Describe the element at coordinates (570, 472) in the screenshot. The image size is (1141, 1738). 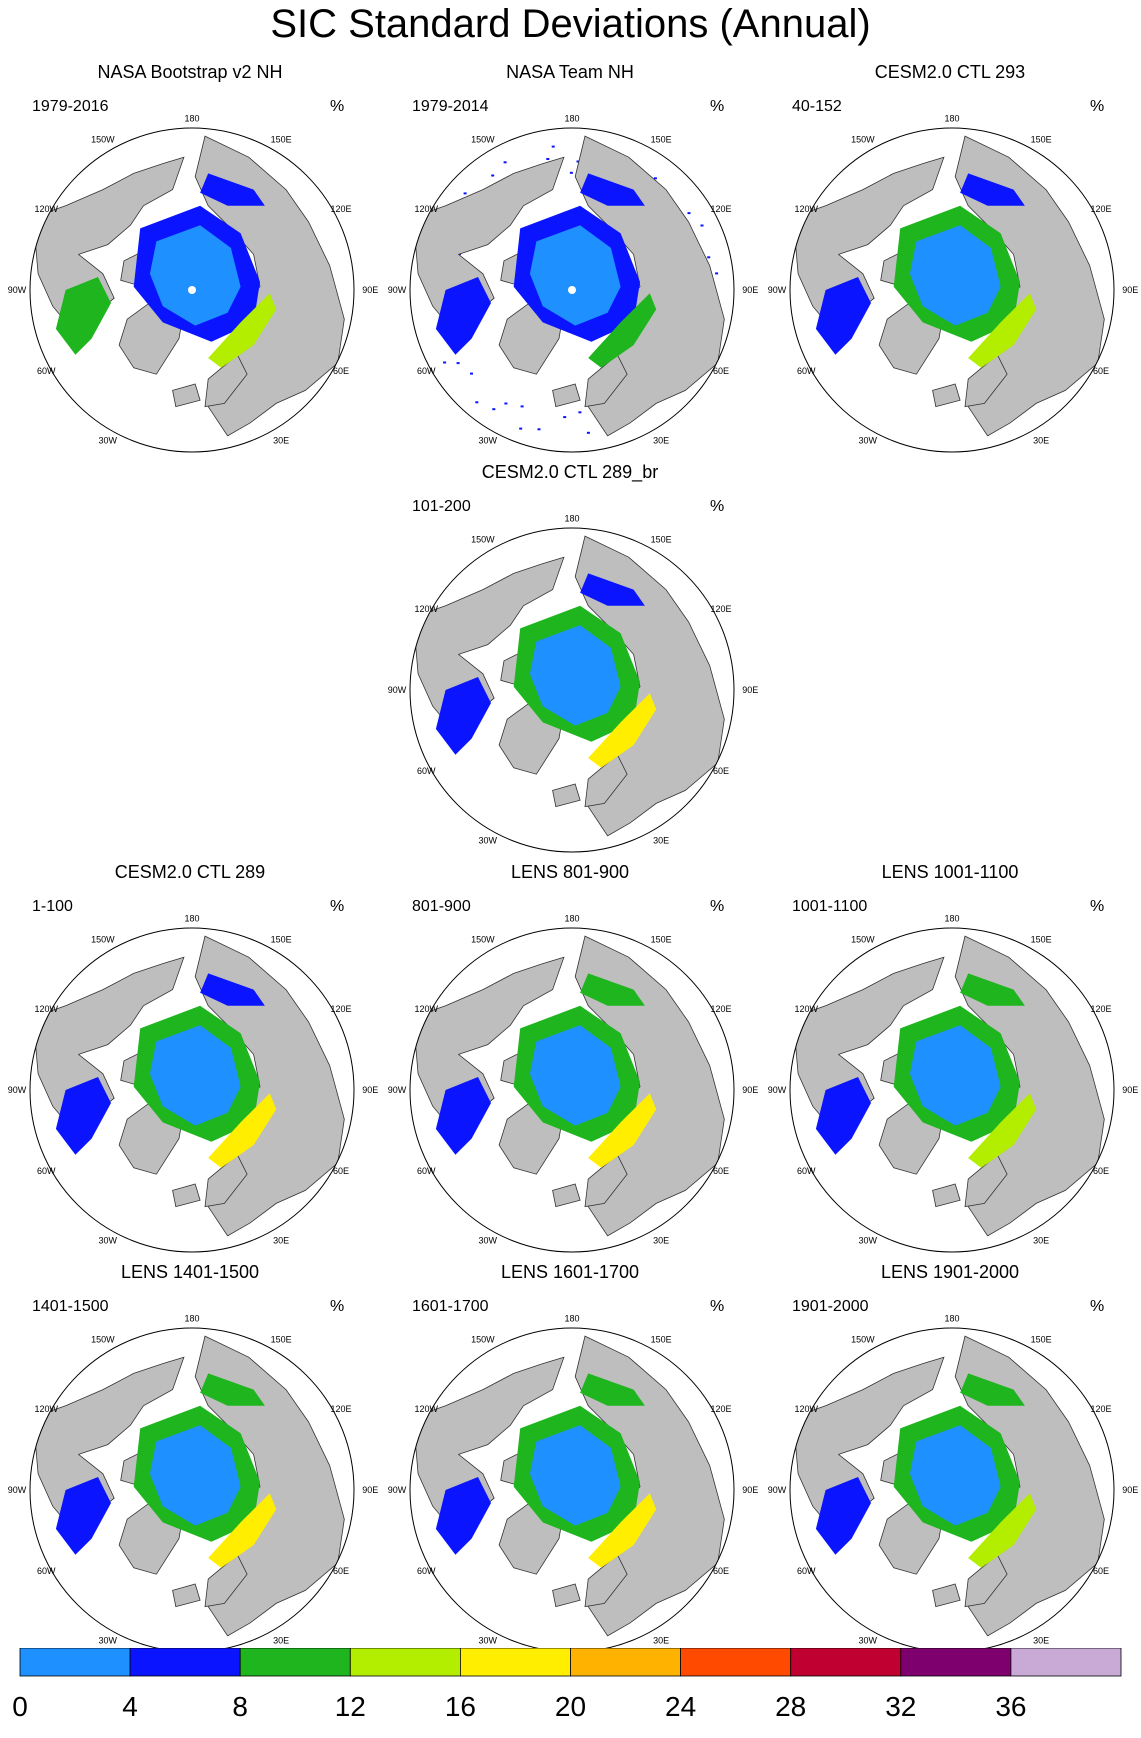
I see `panel-title: CESM2.0 CTL 289_br` at that location.